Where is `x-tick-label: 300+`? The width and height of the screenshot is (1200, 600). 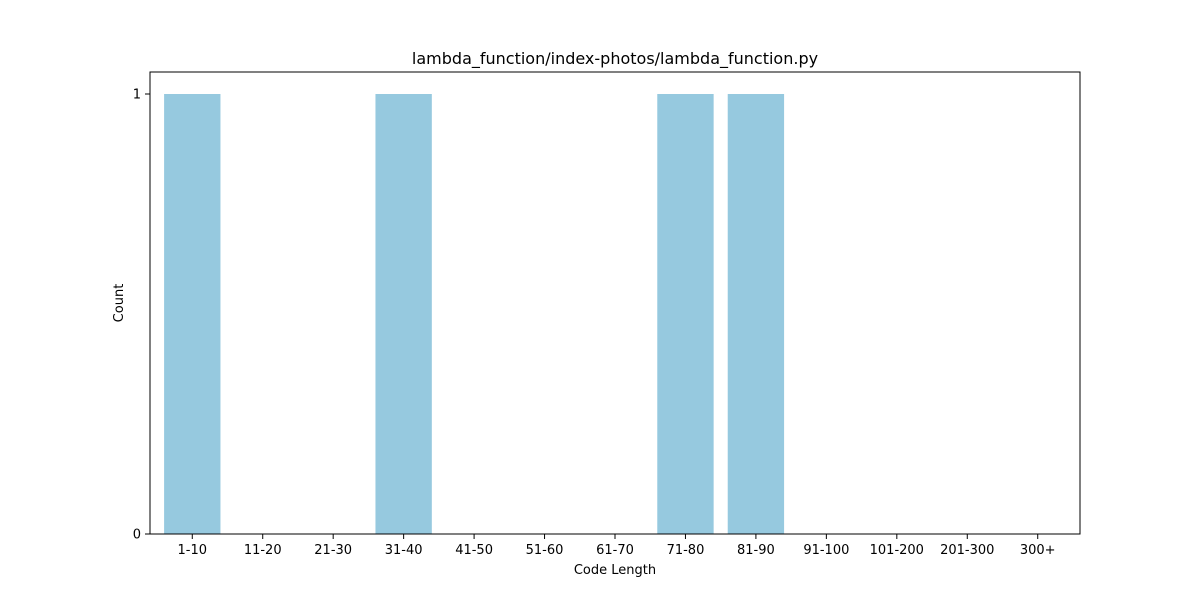
x-tick-label: 300+ is located at coordinates (1038, 550).